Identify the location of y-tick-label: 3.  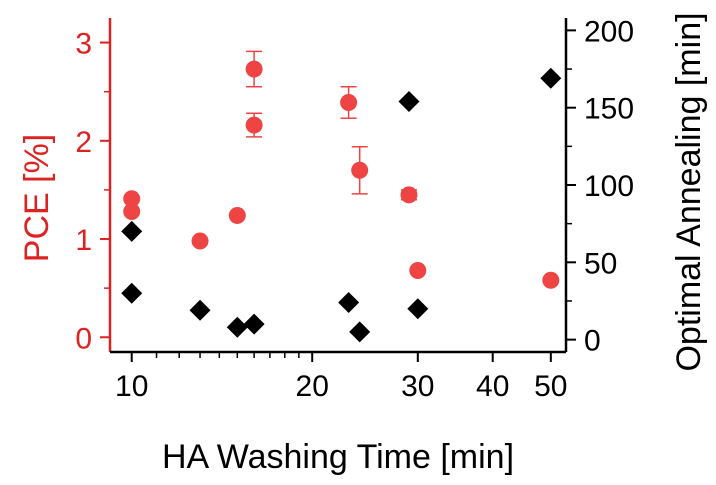
(83, 44).